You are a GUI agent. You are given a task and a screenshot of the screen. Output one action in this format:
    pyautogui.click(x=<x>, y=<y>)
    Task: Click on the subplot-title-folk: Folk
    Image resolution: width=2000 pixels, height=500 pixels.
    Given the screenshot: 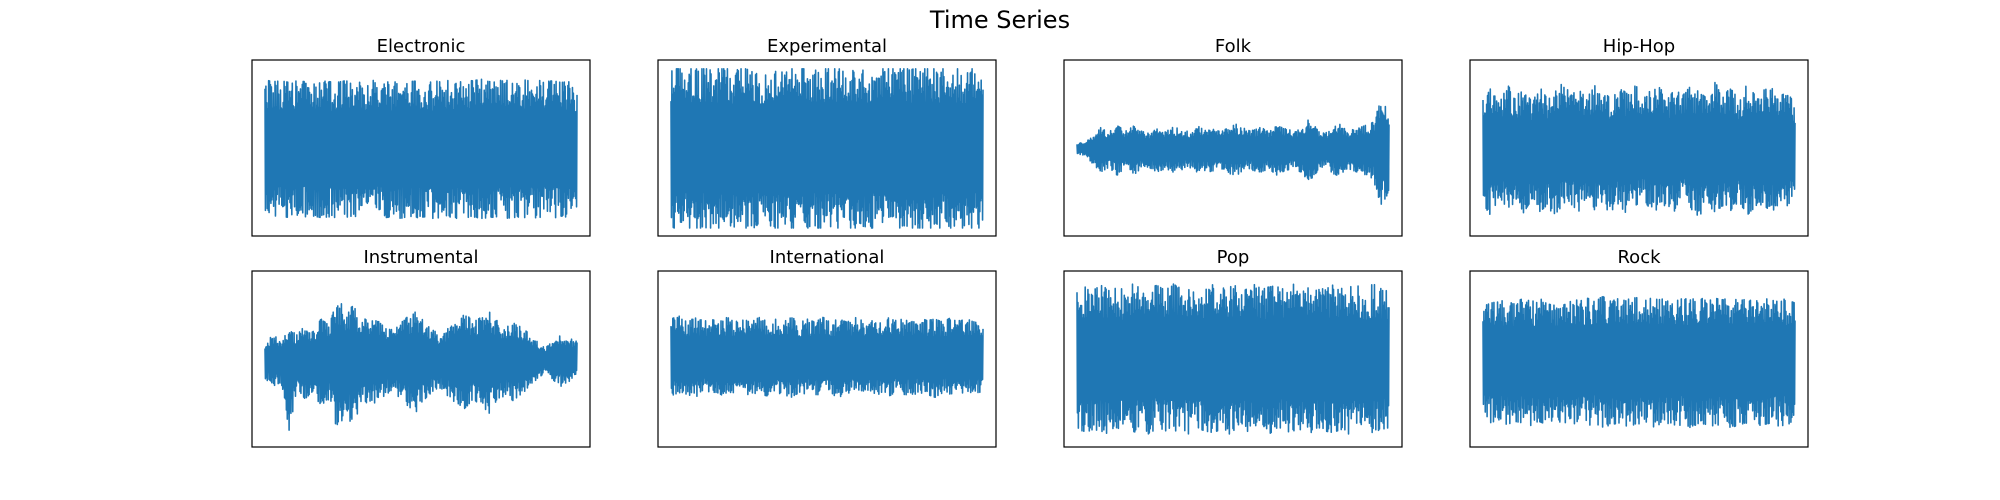 What is the action you would take?
    pyautogui.click(x=1233, y=46)
    